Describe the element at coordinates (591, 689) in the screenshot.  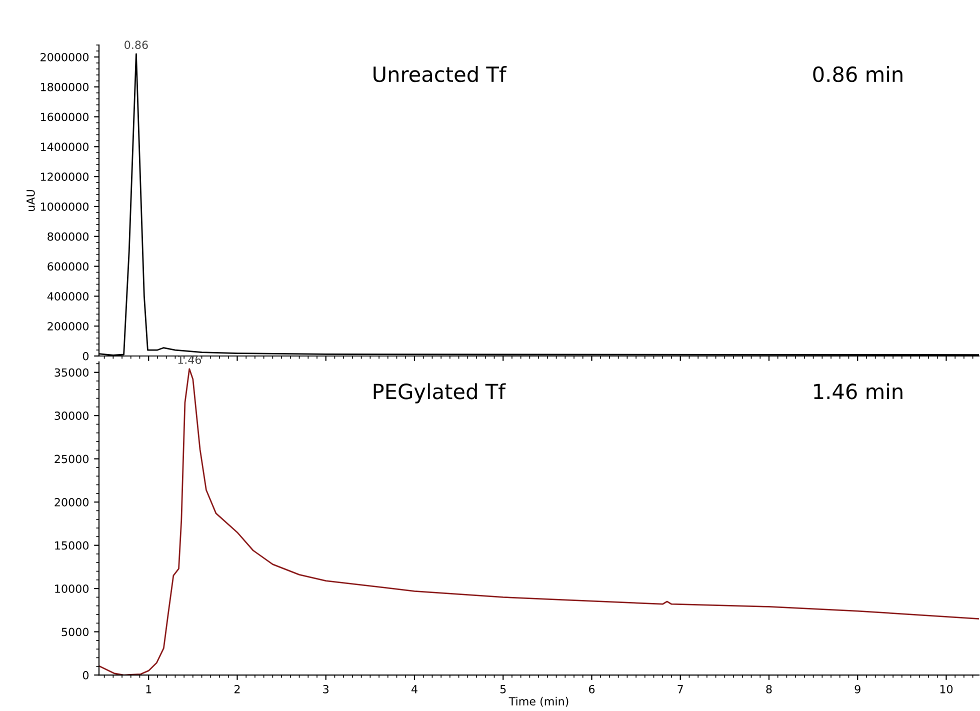
I see `x-tick-label: 6` at that location.